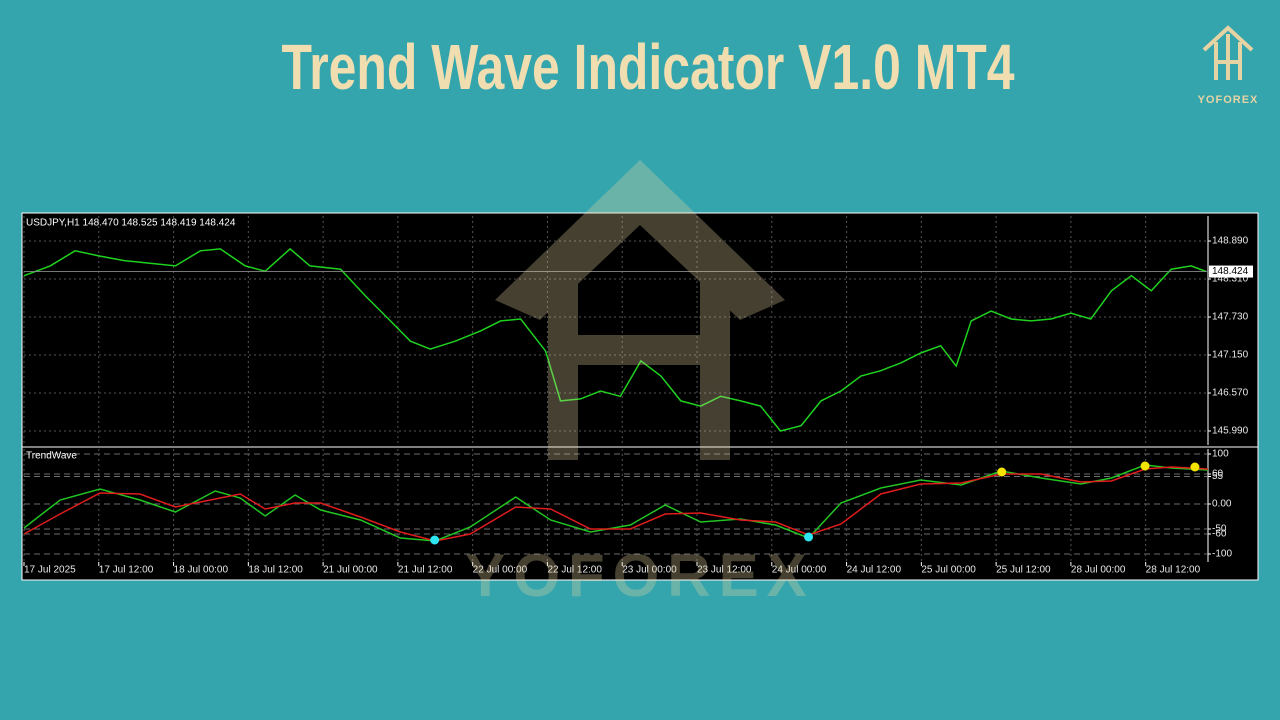  I want to click on x-tick-label: 28 Jul 12:00, so click(1173, 570).